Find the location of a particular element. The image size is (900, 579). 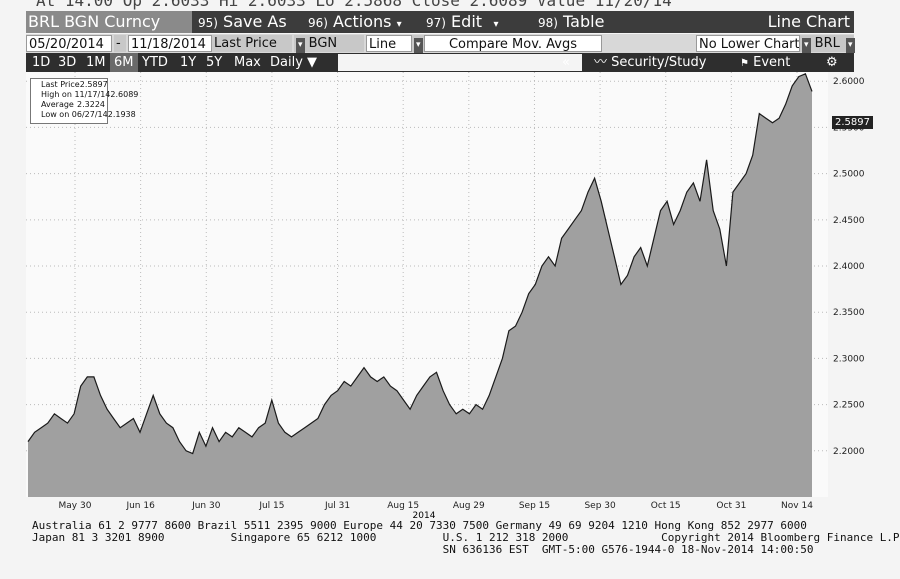

x-tick-label: May 30 is located at coordinates (75, 506).